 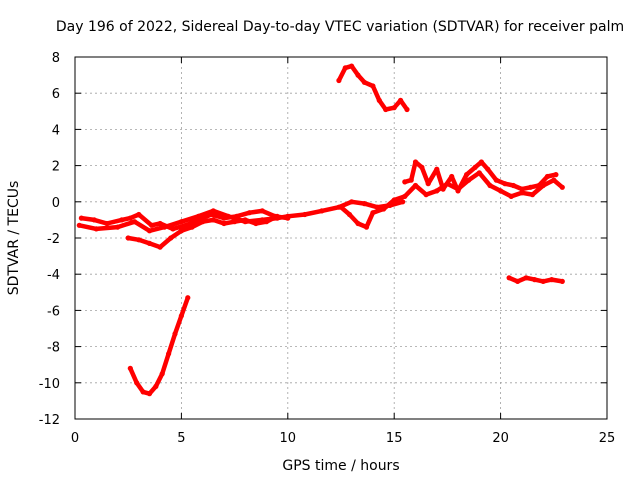 I want to click on x-tick-labels: 0 5 10 15 20 25, so click(x=343, y=438).